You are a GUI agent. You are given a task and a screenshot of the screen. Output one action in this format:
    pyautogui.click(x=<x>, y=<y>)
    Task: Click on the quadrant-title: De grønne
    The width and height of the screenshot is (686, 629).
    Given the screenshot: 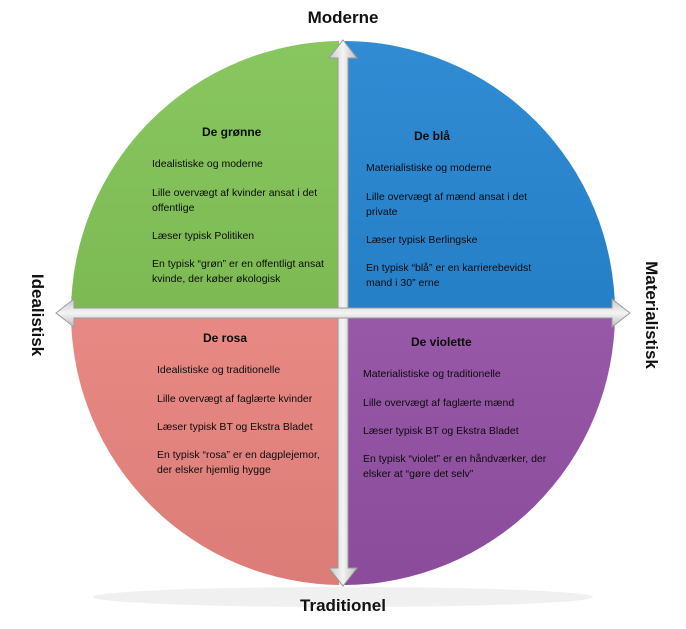 What is the action you would take?
    pyautogui.click(x=232, y=132)
    